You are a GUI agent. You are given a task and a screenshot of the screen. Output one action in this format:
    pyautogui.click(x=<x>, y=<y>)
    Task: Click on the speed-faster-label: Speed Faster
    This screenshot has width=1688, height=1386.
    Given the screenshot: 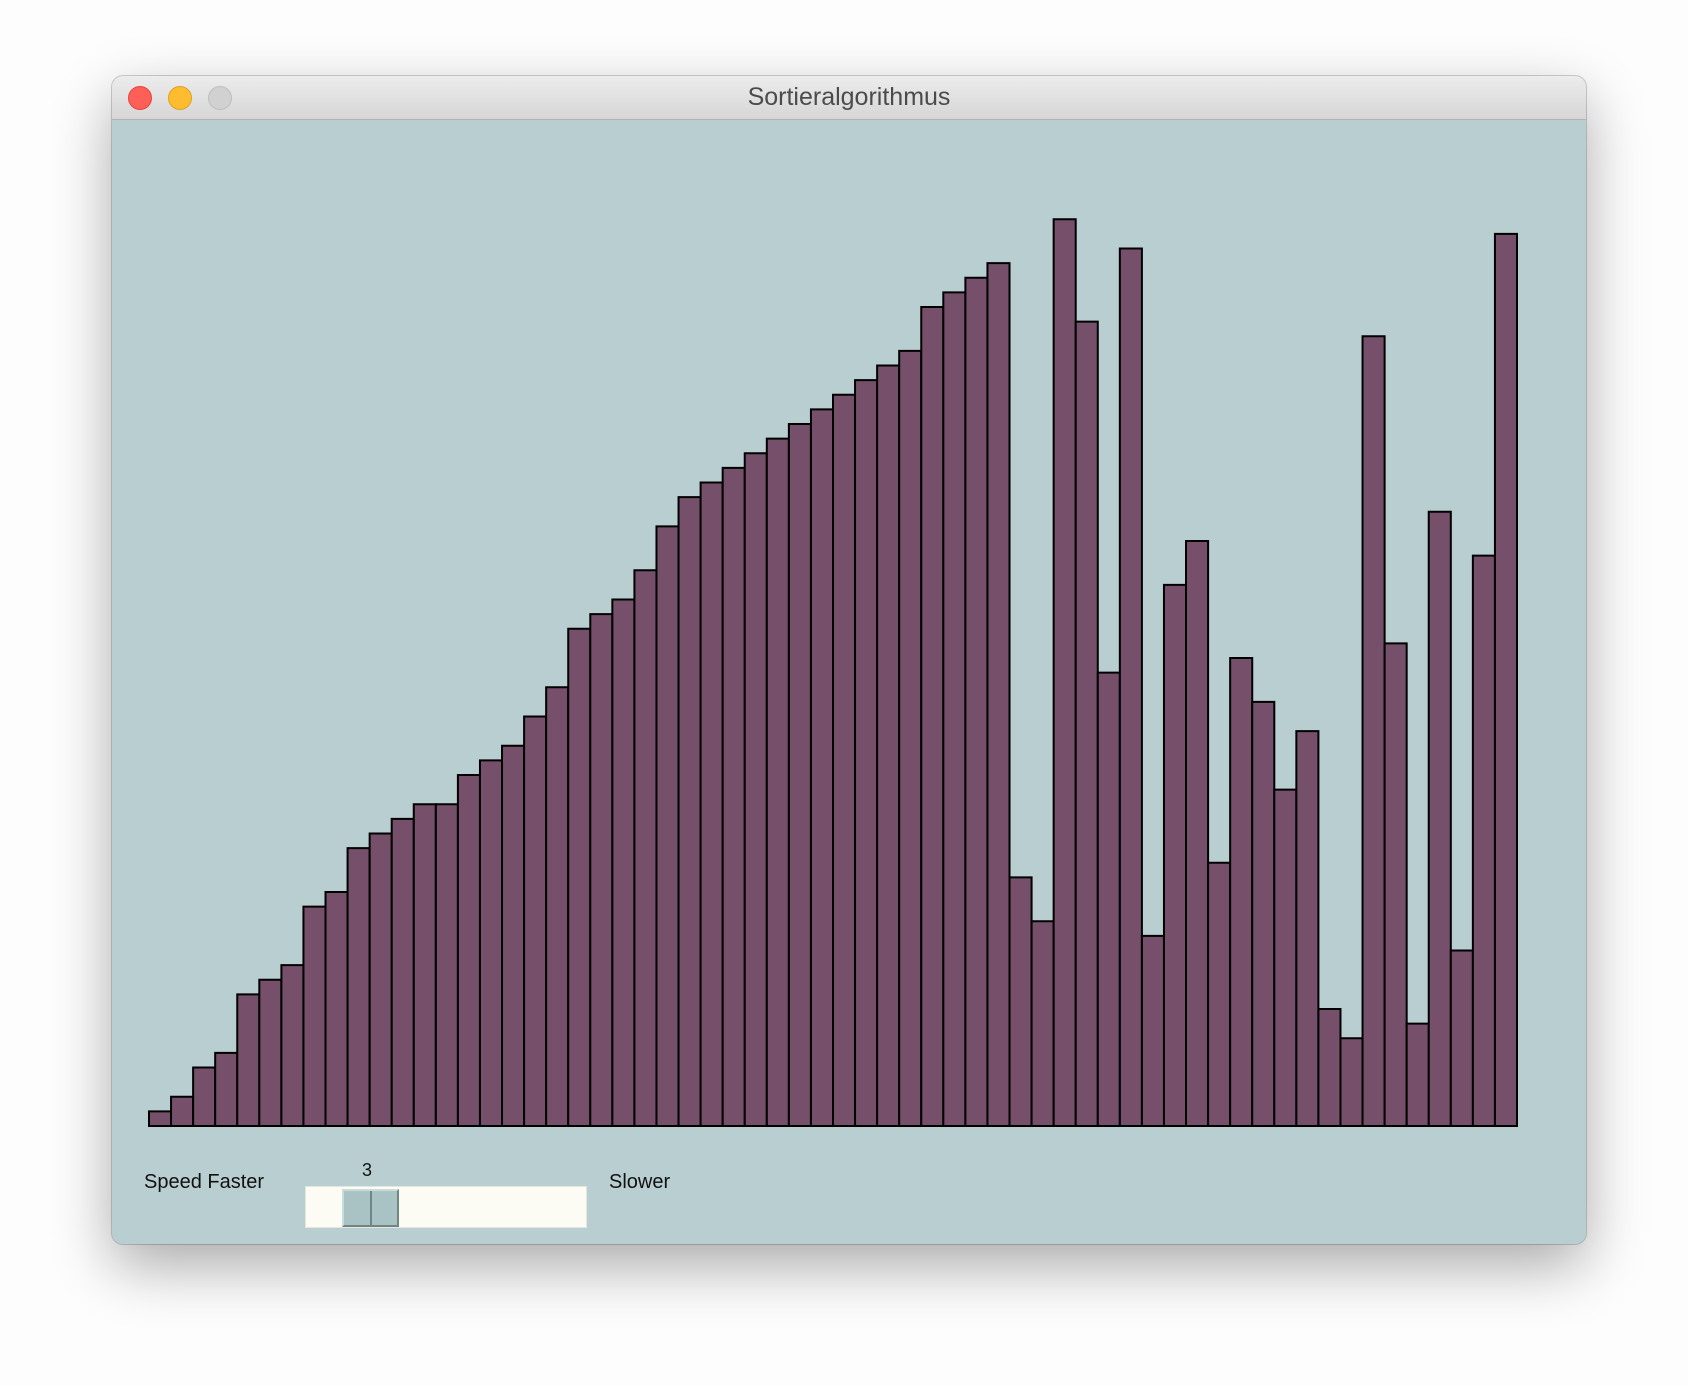 What is the action you would take?
    pyautogui.click(x=204, y=1182)
    